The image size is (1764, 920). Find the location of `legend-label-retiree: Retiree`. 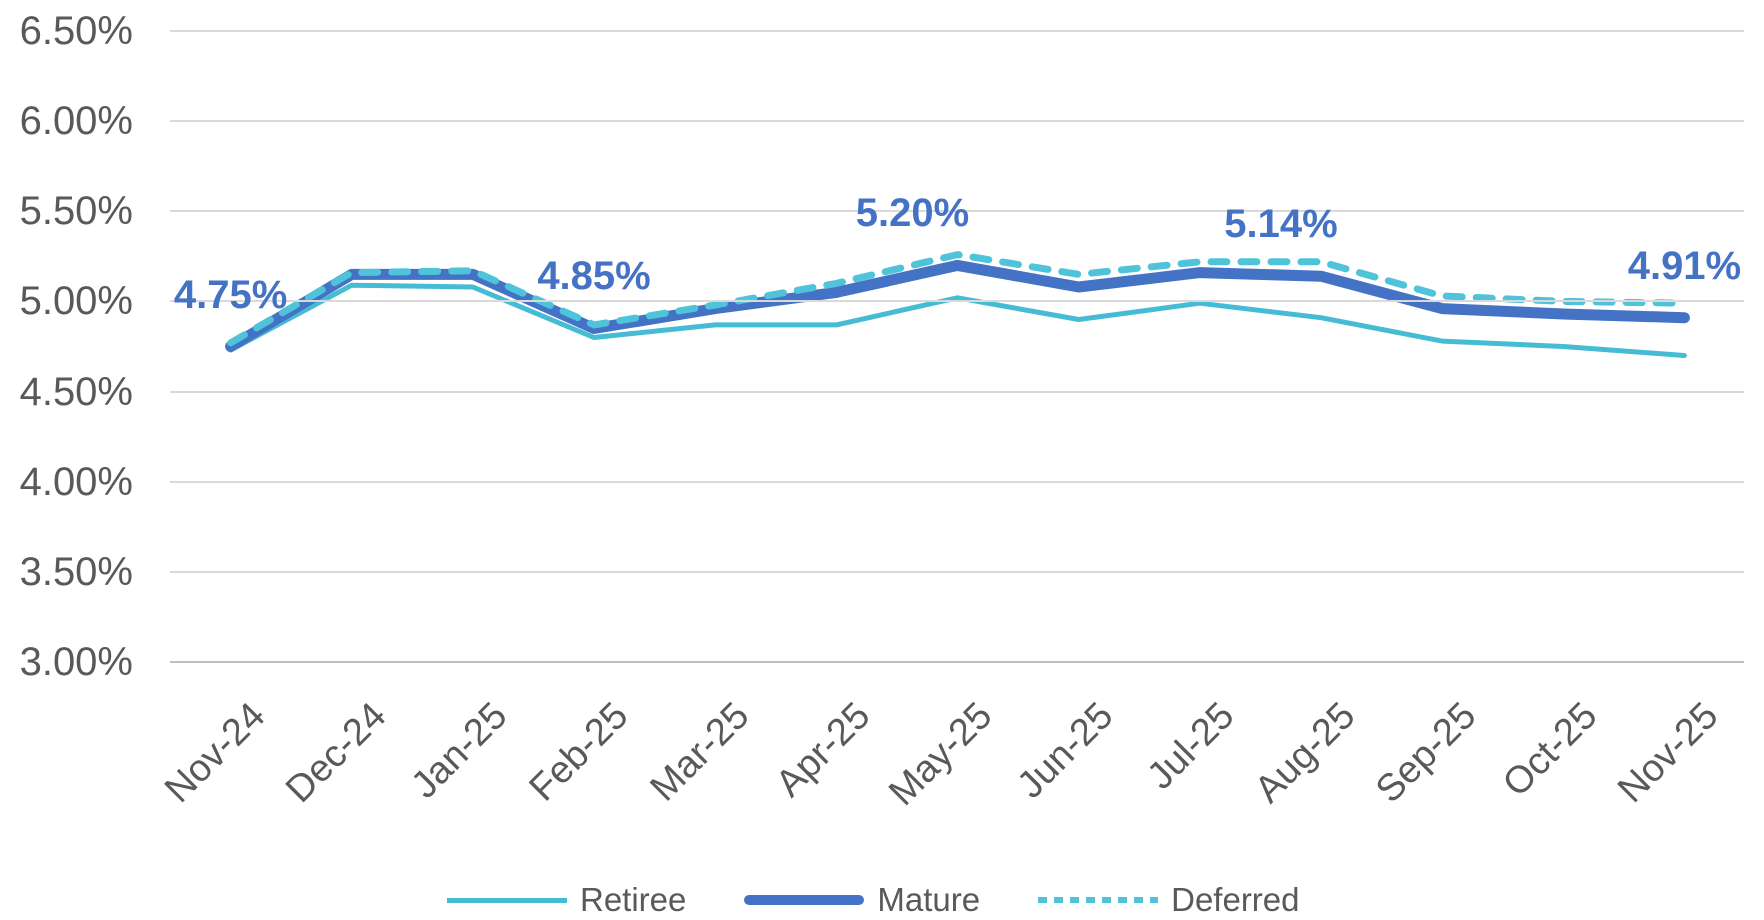

legend-label-retiree: Retiree is located at coordinates (633, 899).